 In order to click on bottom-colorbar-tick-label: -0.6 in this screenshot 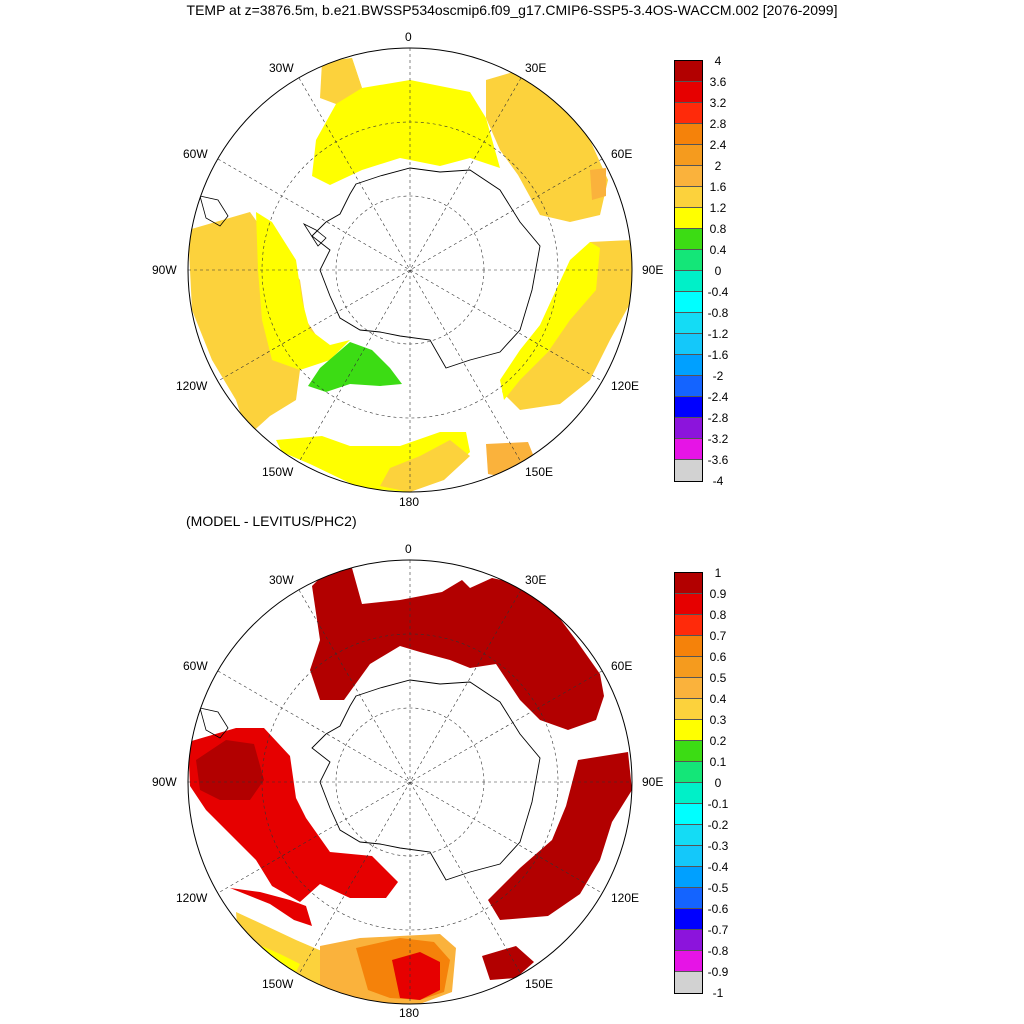, I will do `click(718, 909)`.